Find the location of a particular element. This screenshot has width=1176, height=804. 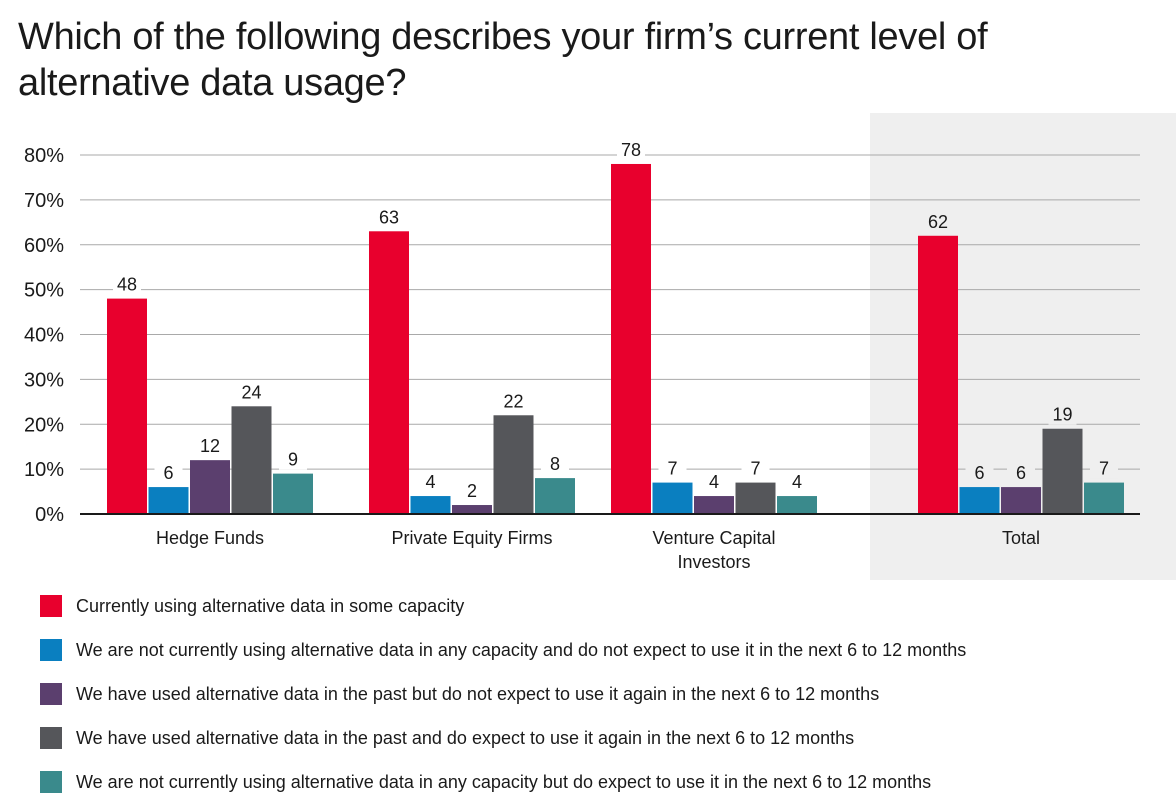

value-label: 24 is located at coordinates (251, 392).